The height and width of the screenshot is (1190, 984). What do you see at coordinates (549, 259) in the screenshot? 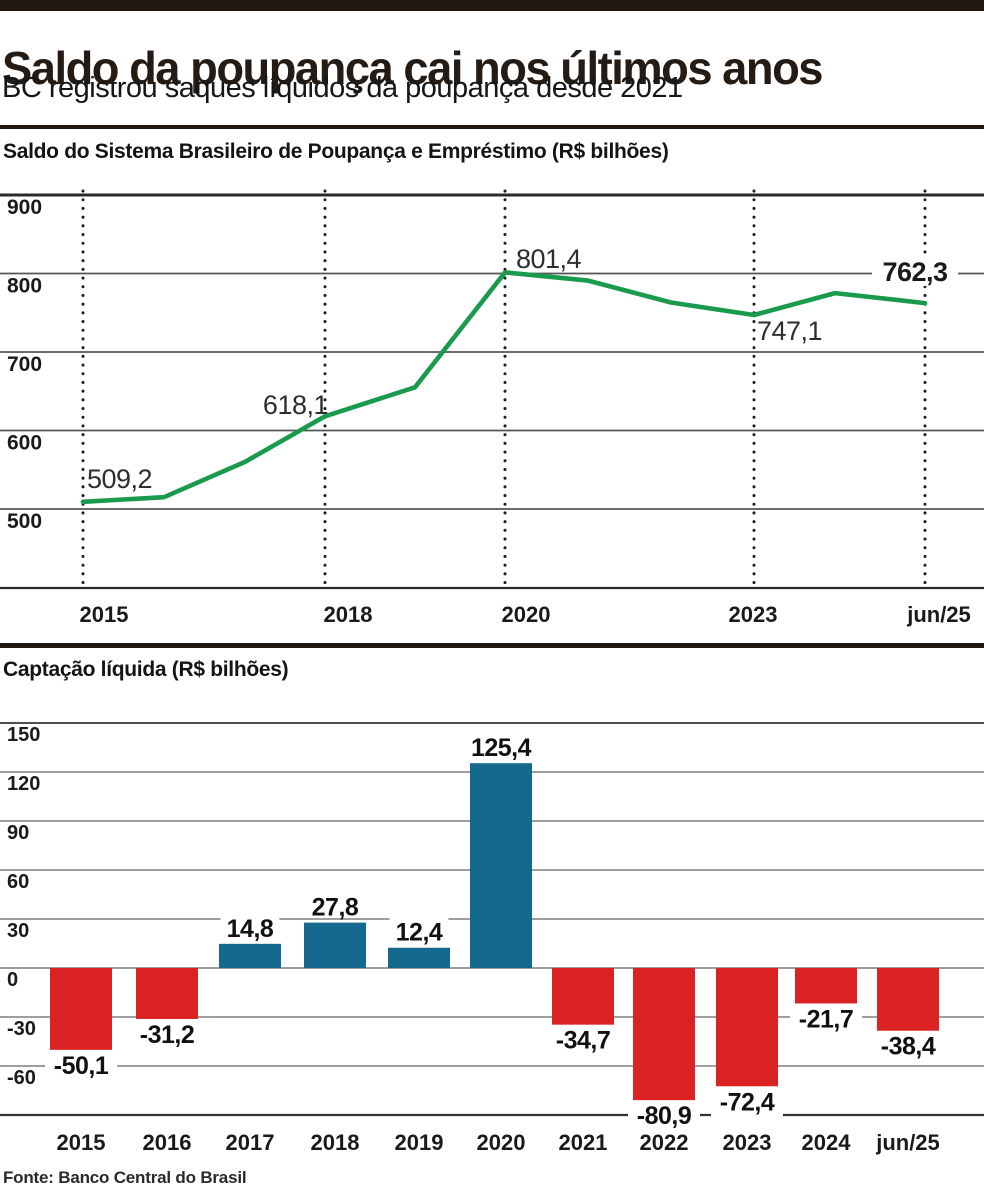
I see `point-label-2020: 801,4` at bounding box center [549, 259].